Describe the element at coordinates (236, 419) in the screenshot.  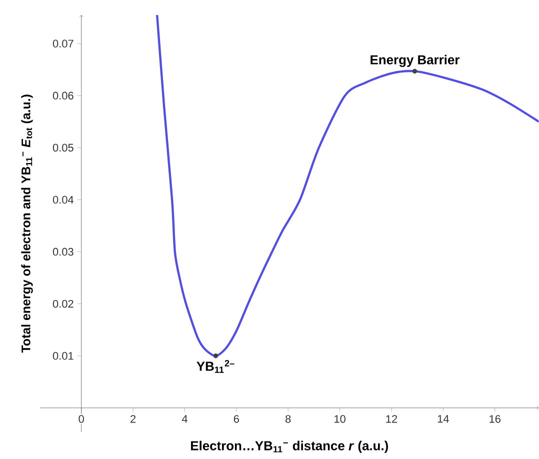
I see `x-tick-label: 6` at that location.